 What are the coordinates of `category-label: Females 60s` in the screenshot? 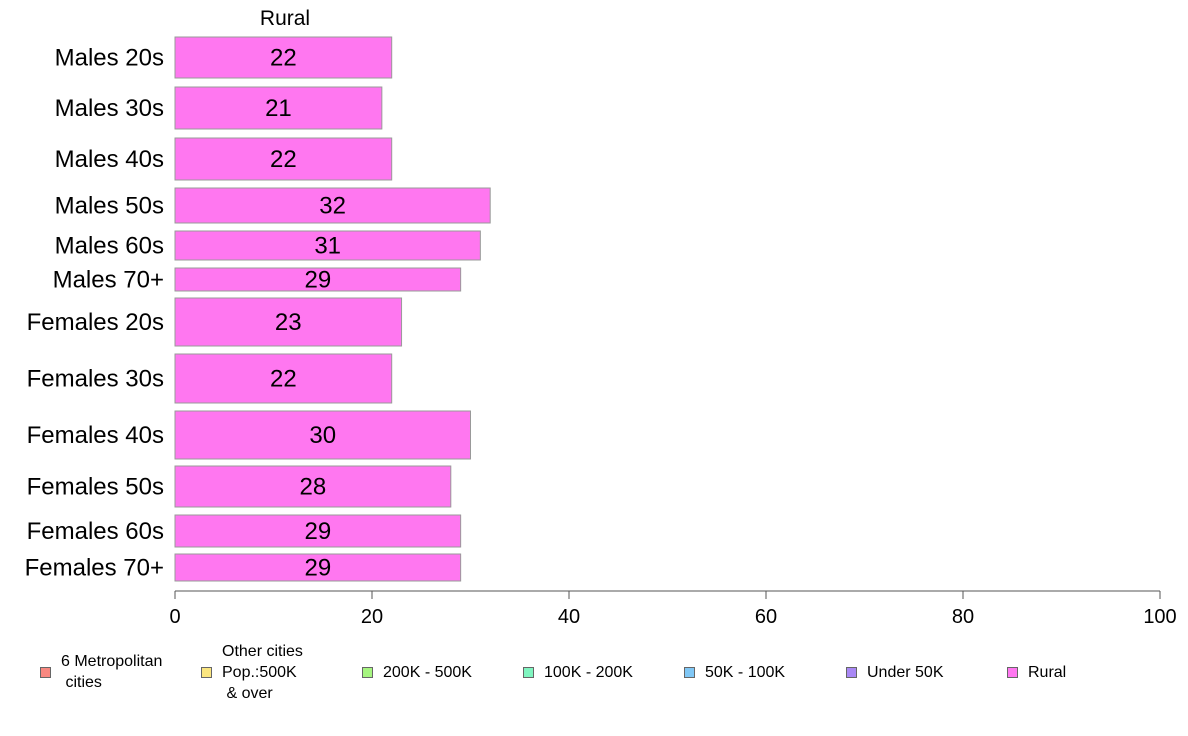 It's located at (95, 531).